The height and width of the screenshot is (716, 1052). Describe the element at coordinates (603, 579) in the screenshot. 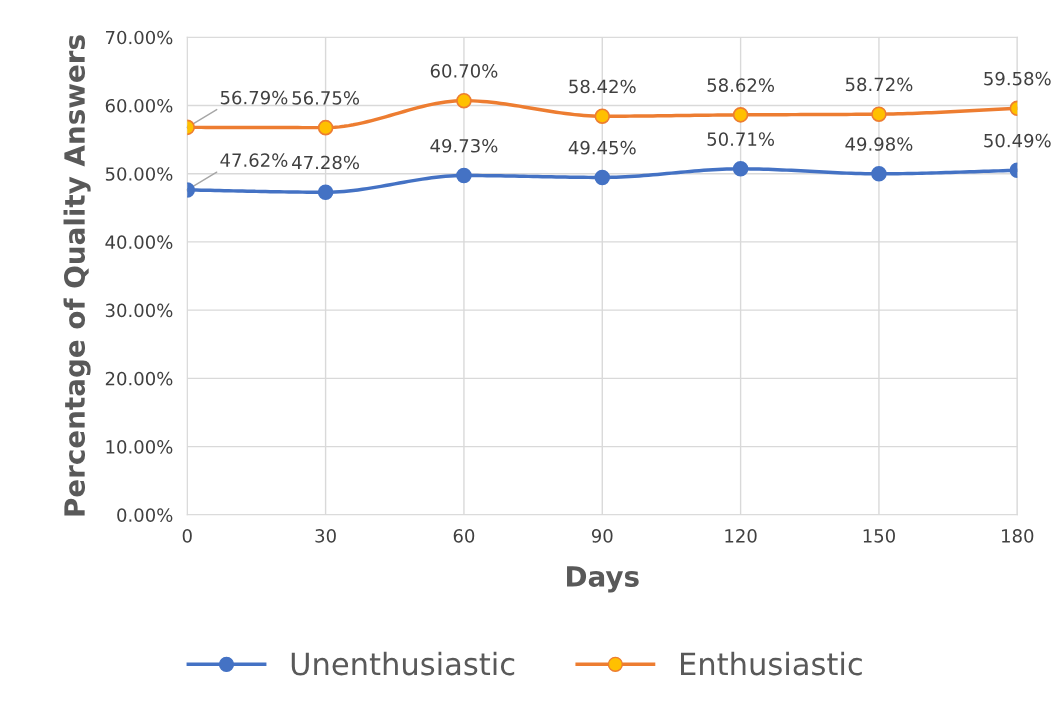

I see `x-axis-title: Days` at that location.